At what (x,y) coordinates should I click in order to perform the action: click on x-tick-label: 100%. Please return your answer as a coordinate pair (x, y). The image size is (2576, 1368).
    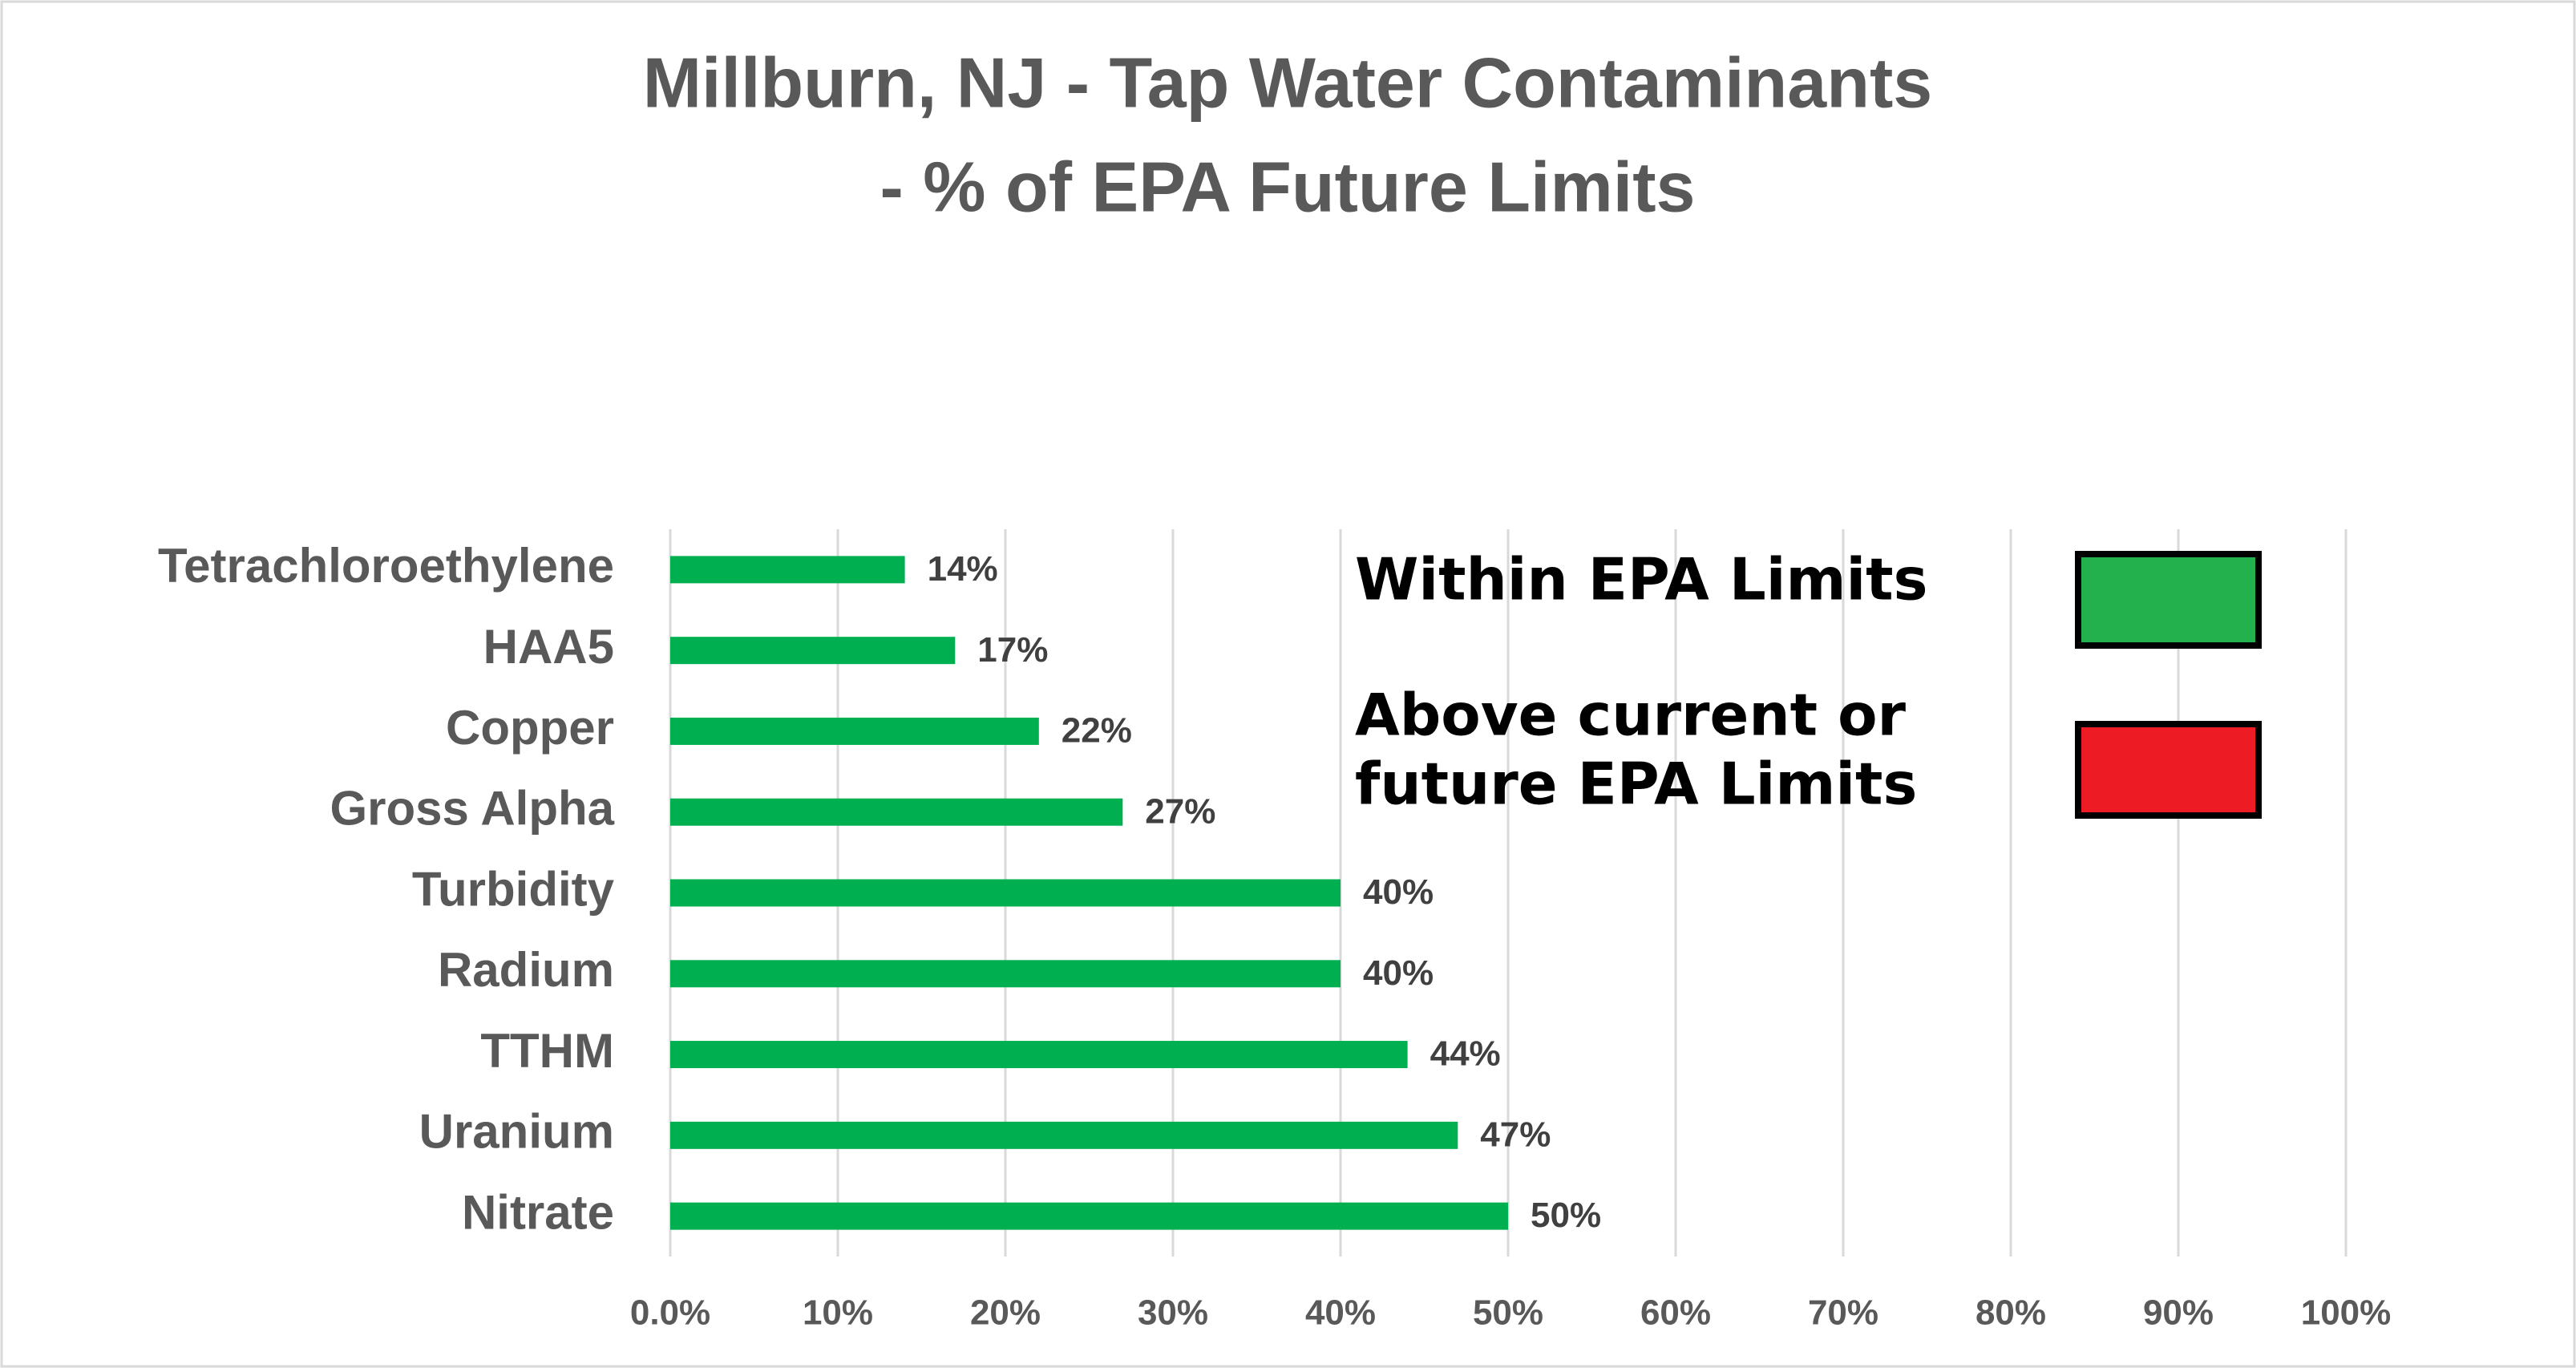
    Looking at the image, I should click on (2346, 1313).